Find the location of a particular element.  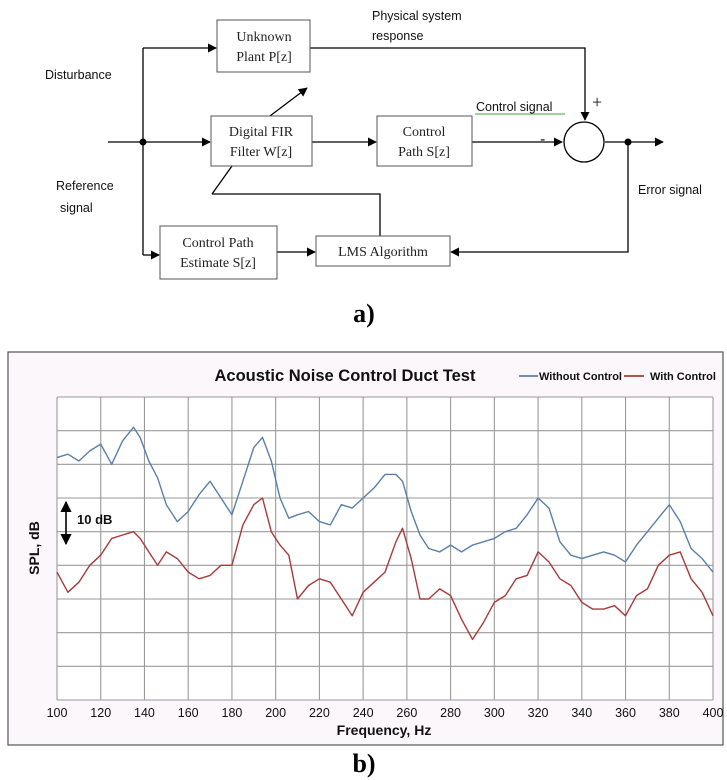

x-tick-label: 200 is located at coordinates (275, 713).